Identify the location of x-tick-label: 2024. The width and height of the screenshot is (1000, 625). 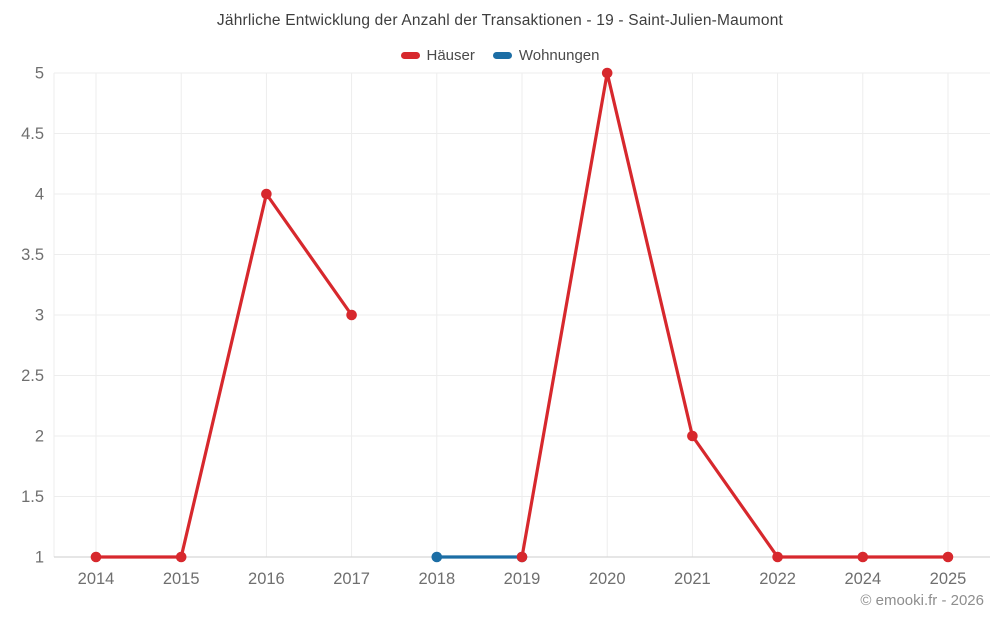
(862, 579).